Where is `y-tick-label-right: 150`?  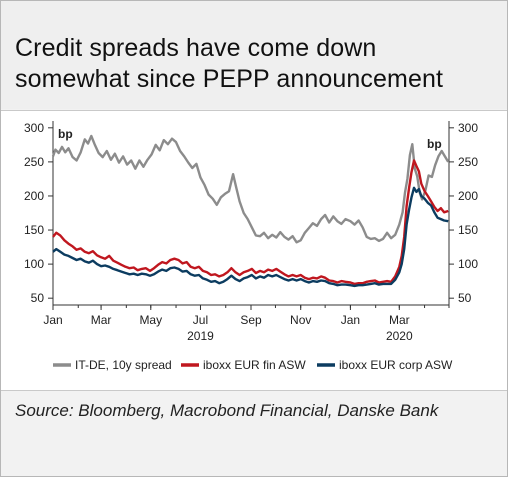
y-tick-label-right: 150 is located at coordinates (468, 230).